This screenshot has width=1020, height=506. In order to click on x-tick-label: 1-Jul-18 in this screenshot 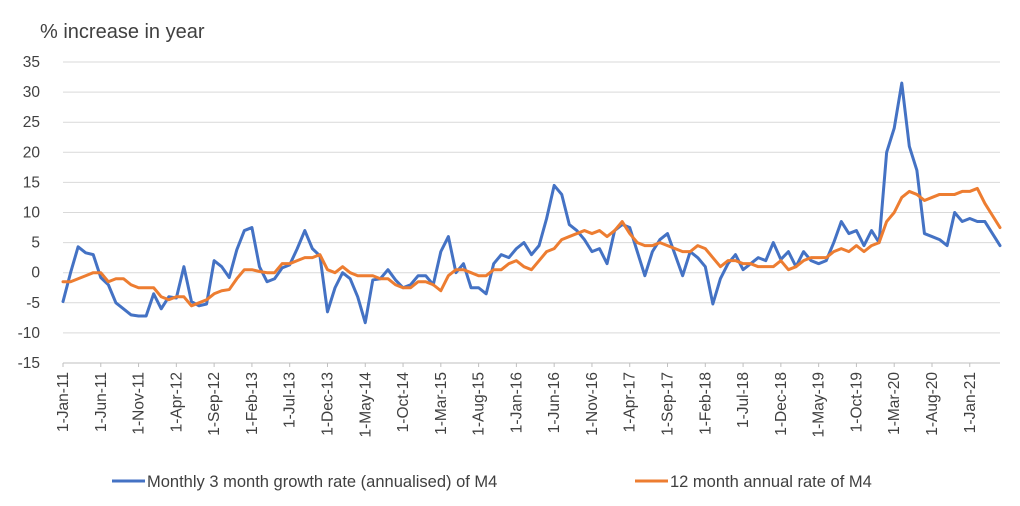, I will do `click(743, 400)`.